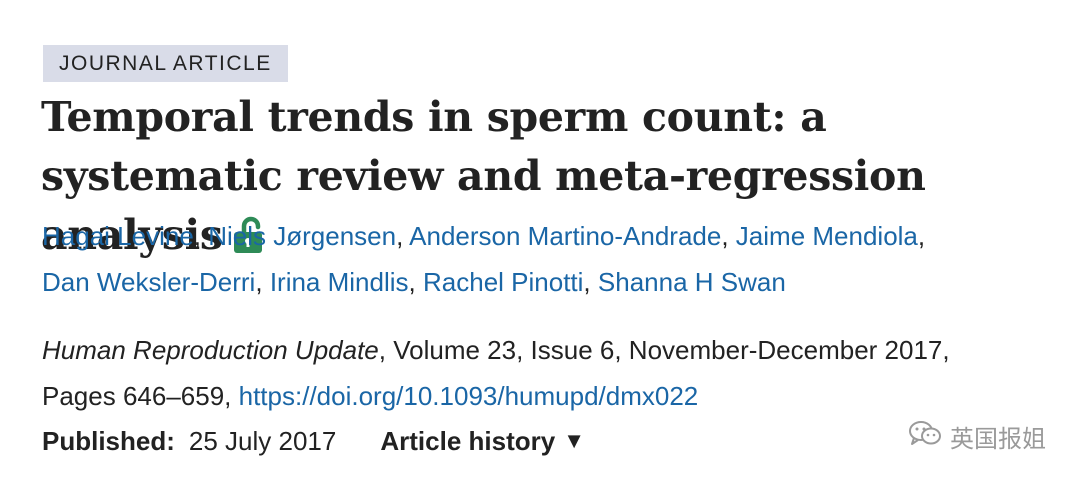 The height and width of the screenshot is (482, 1080). I want to click on page-range: Pages 646–659,, so click(140, 396).